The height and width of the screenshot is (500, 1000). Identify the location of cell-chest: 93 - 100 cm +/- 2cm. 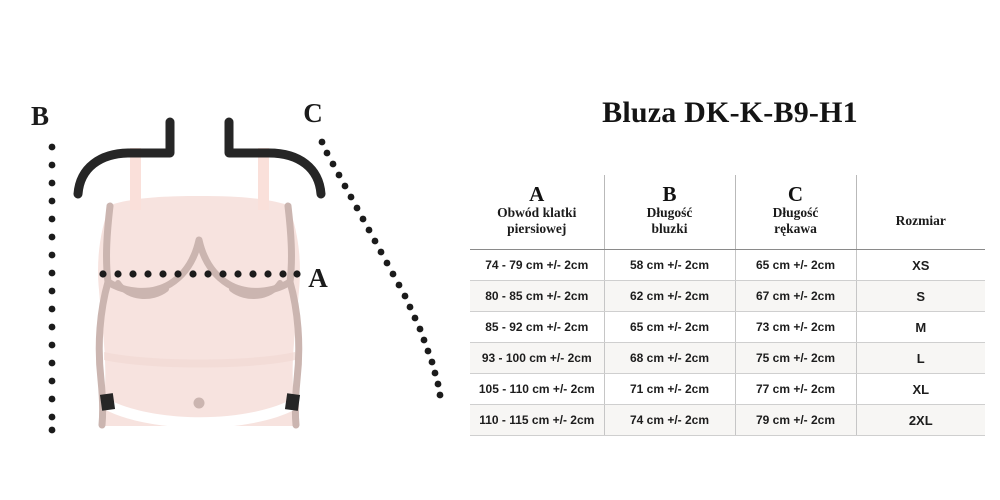
(537, 358).